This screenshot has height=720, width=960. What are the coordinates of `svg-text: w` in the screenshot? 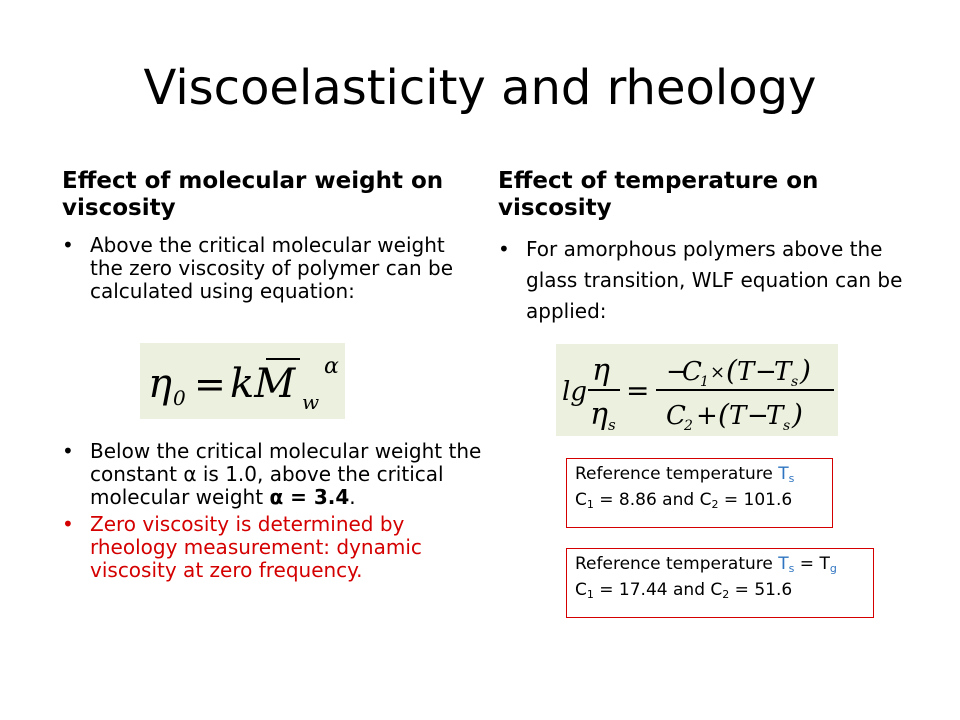 It's located at (310, 402).